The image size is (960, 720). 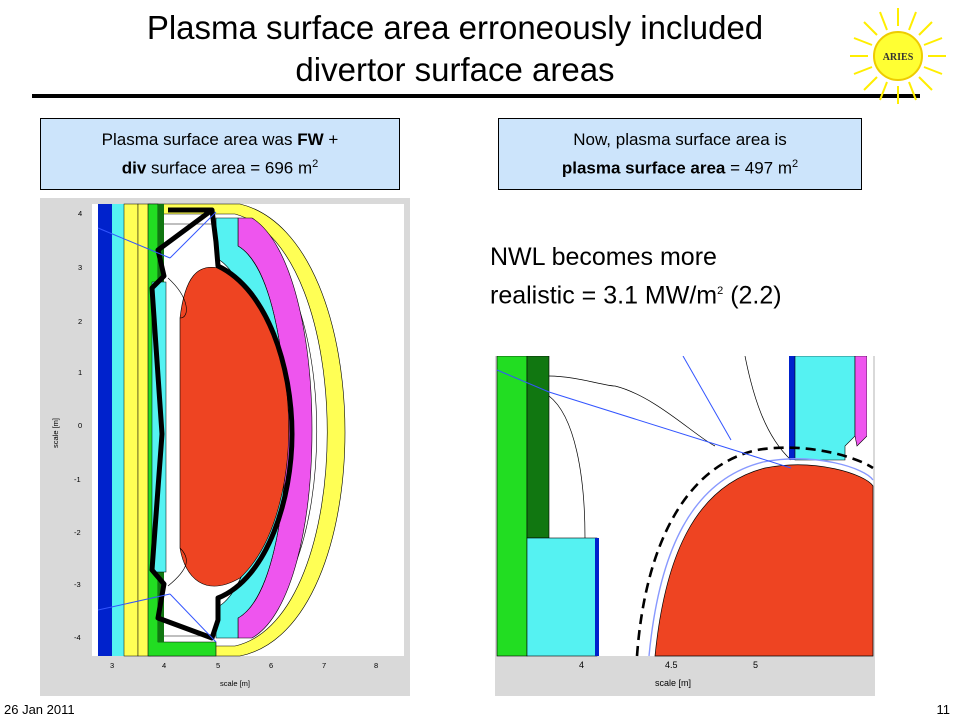 What do you see at coordinates (220, 167) in the screenshot?
I see `old-area-line2: div surface area = 696 m2` at bounding box center [220, 167].